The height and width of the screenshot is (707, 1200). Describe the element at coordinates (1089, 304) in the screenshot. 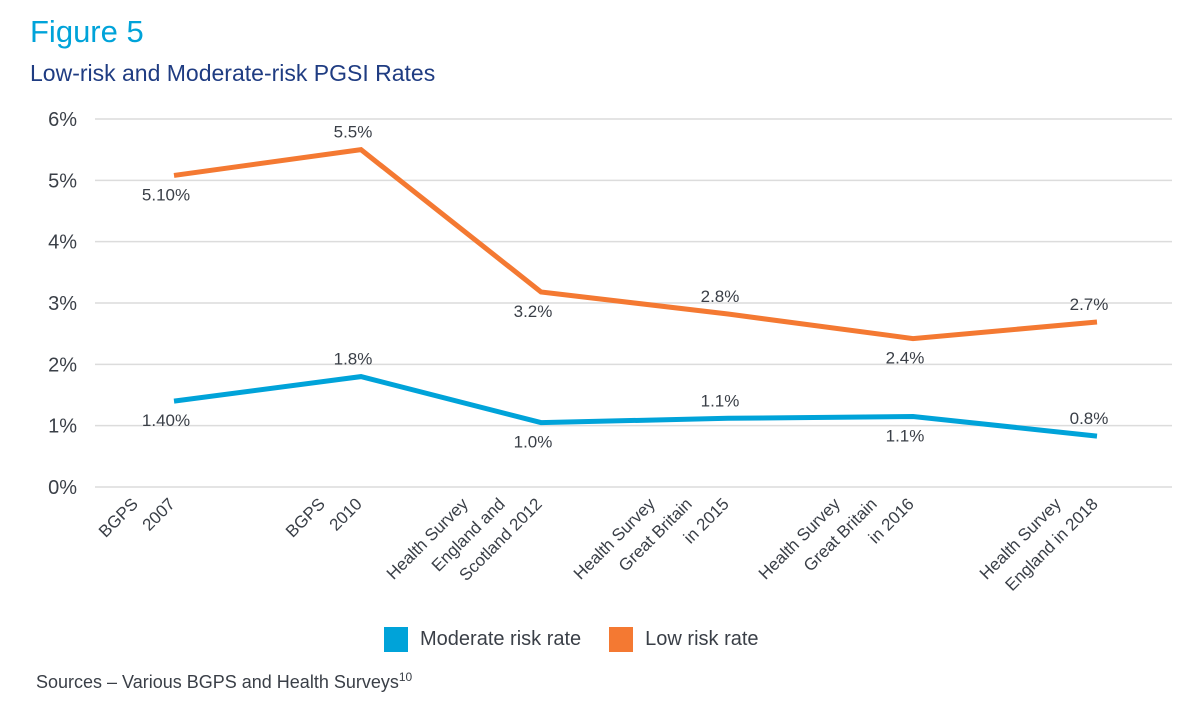

I see `data-label: 2.7%` at that location.